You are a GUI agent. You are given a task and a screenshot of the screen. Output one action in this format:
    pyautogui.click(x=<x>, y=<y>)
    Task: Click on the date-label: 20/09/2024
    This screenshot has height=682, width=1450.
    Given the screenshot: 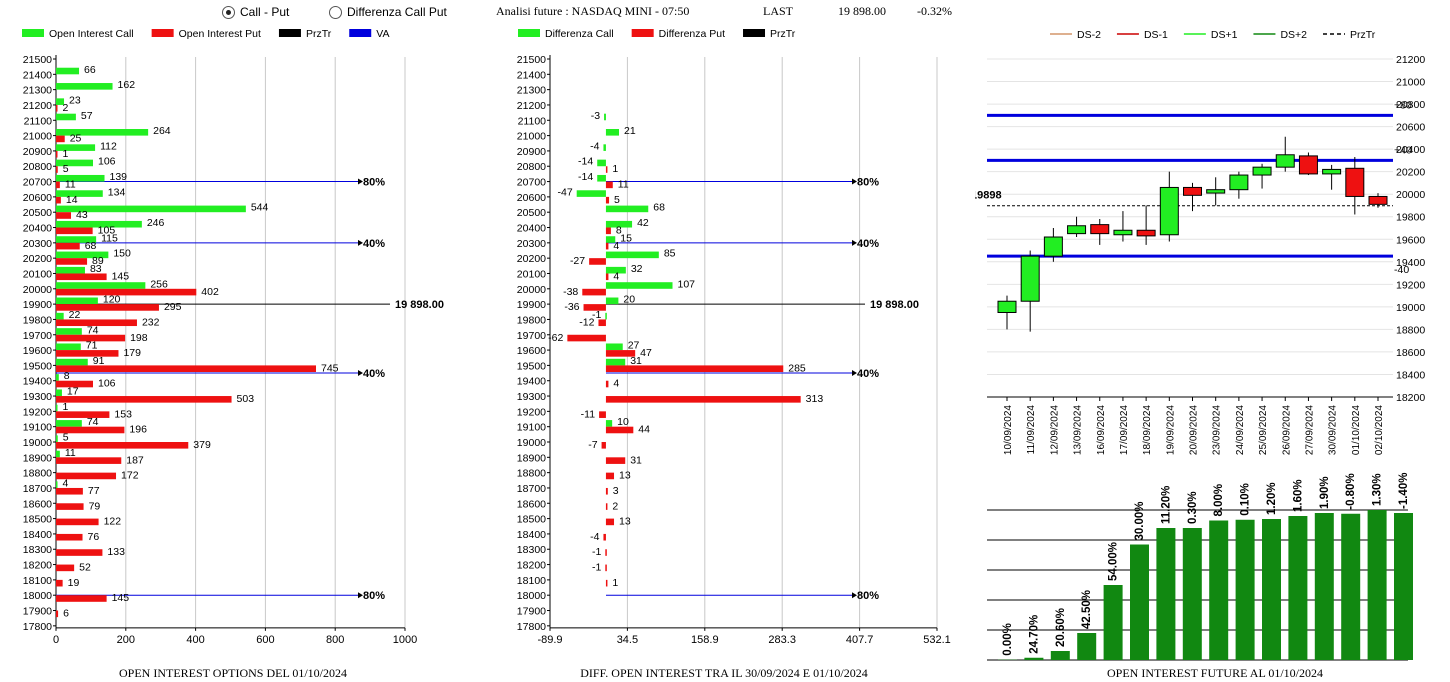 What is the action you would take?
    pyautogui.click(x=1194, y=430)
    